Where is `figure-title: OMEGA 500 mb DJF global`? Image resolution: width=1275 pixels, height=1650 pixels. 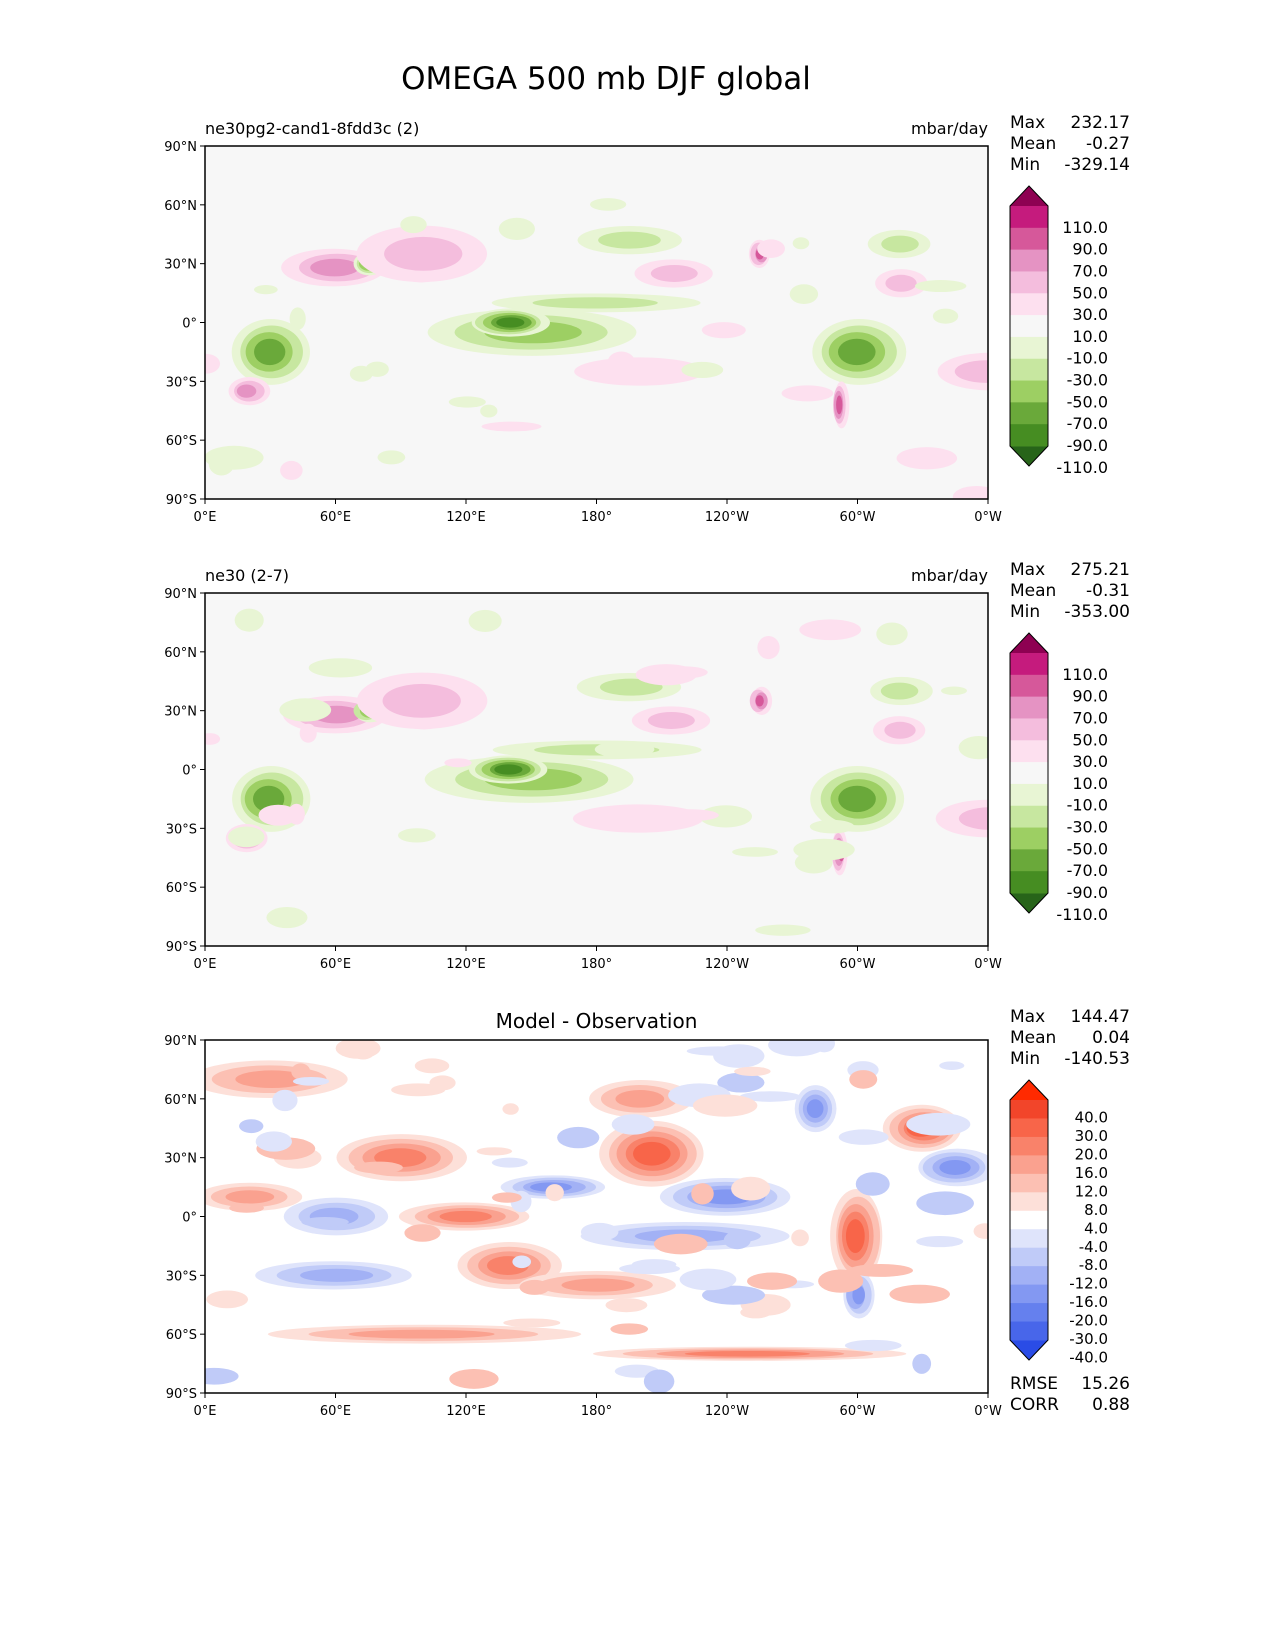 figure-title: OMEGA 500 mb DJF global is located at coordinates (606, 79).